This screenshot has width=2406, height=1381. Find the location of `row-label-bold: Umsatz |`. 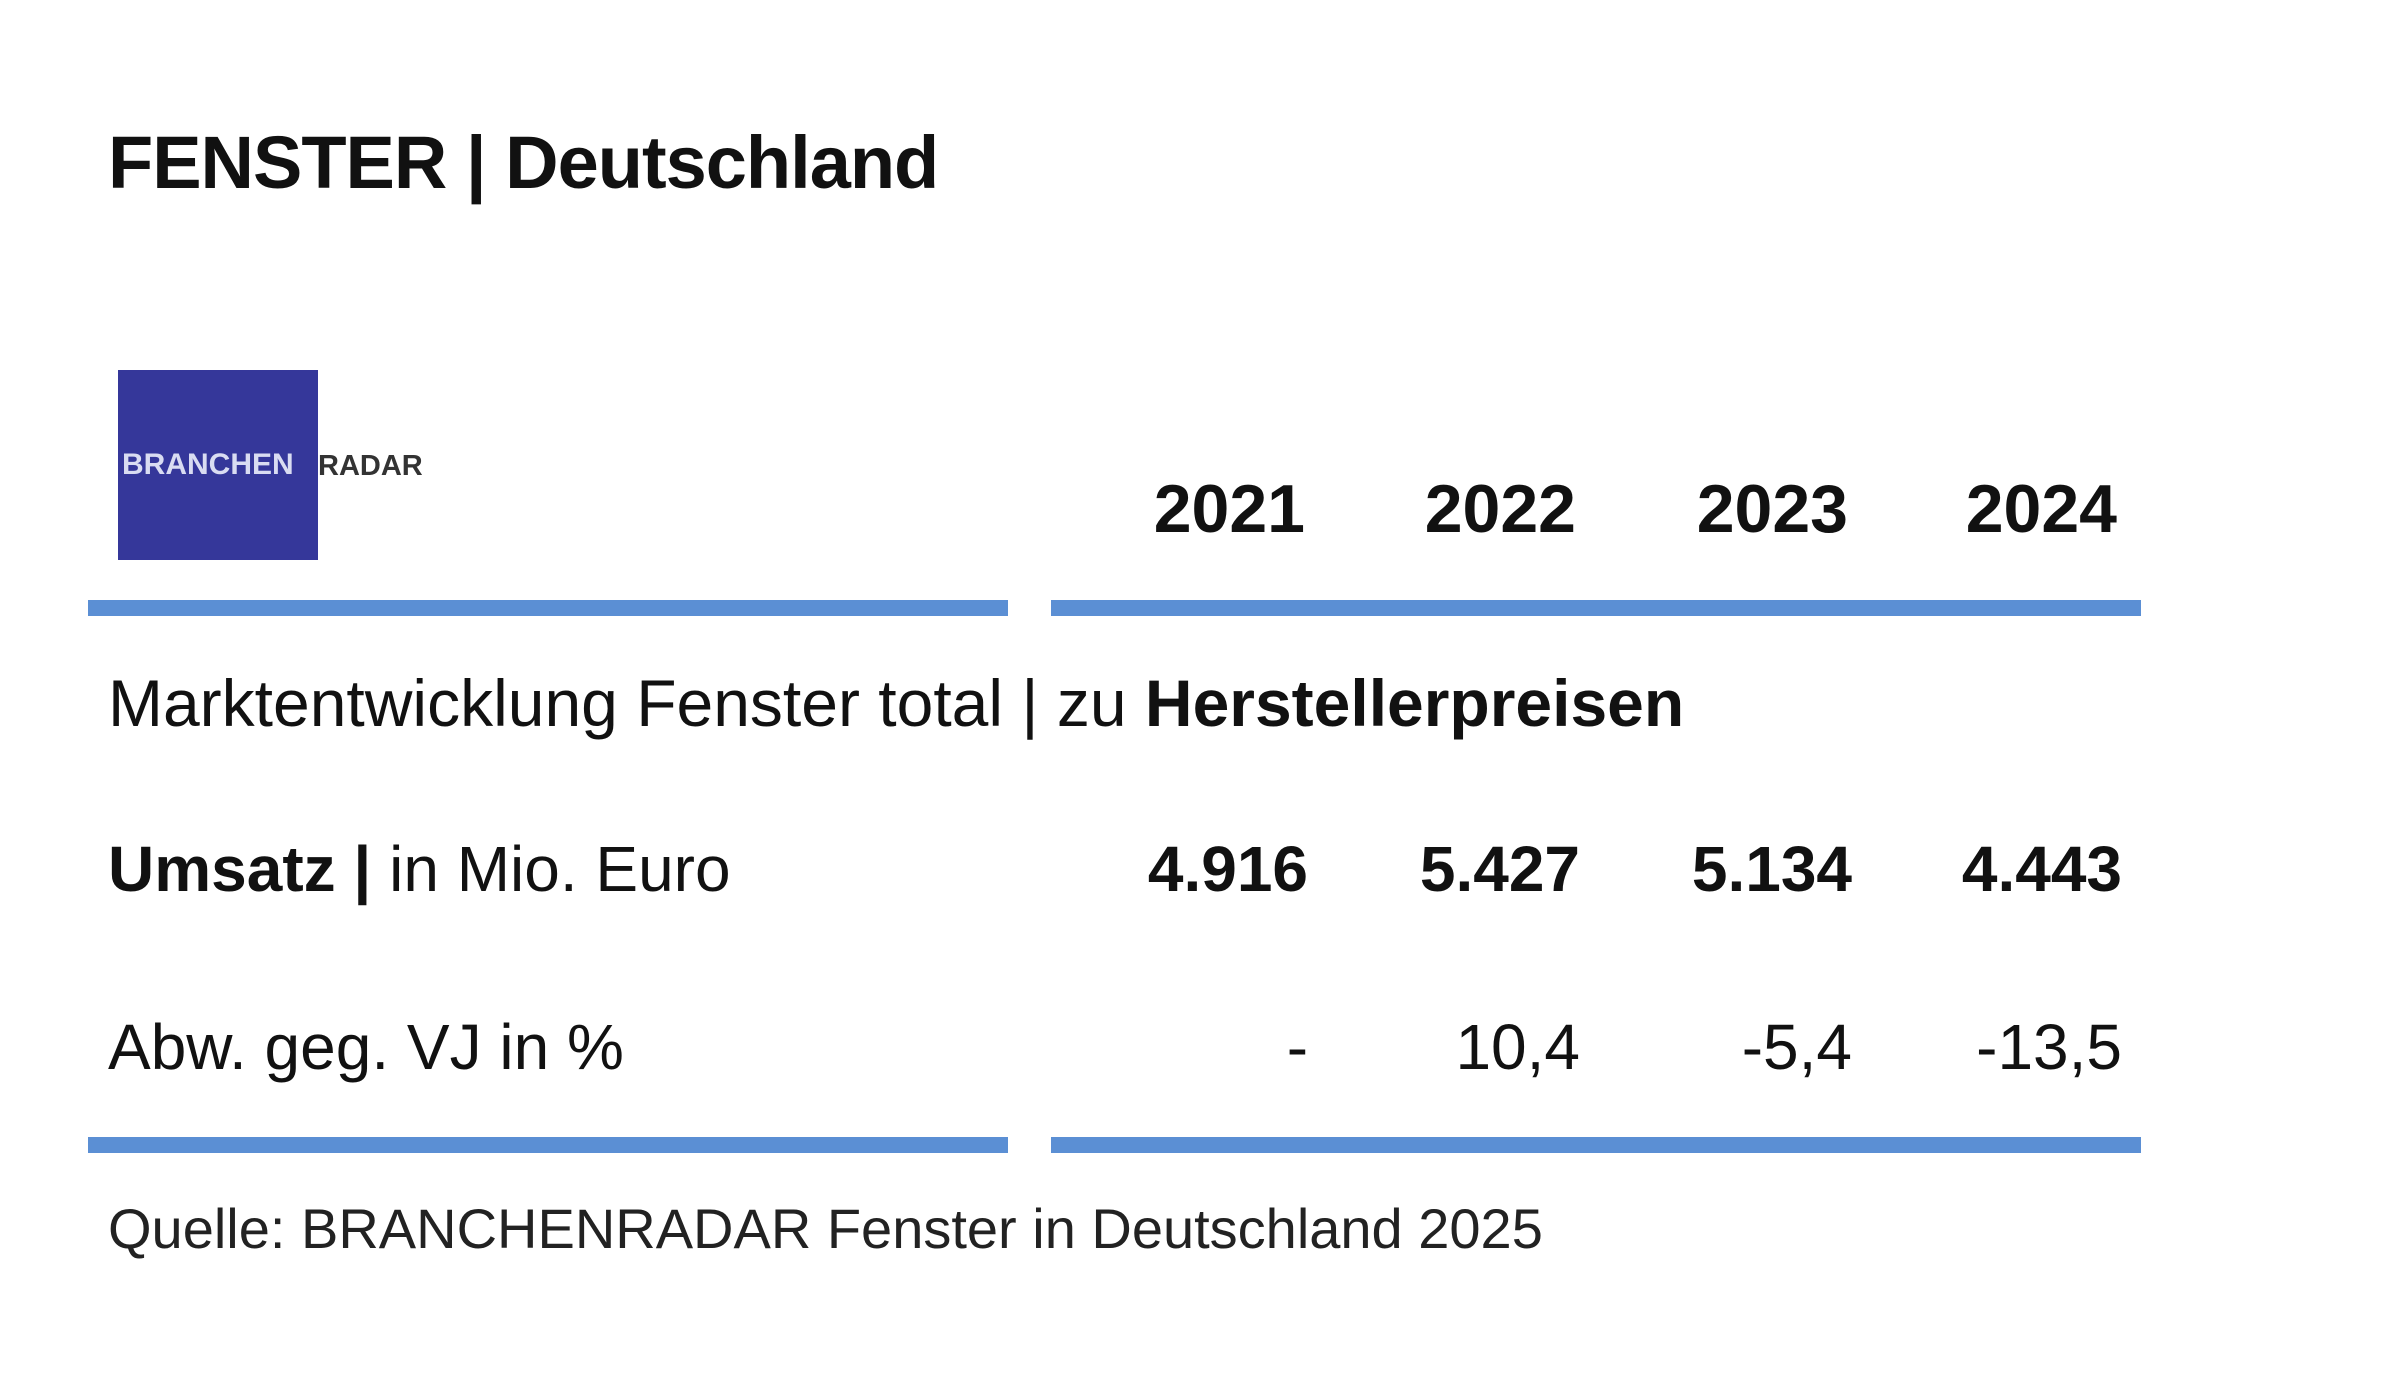

row-label-bold: Umsatz | is located at coordinates (240, 869).